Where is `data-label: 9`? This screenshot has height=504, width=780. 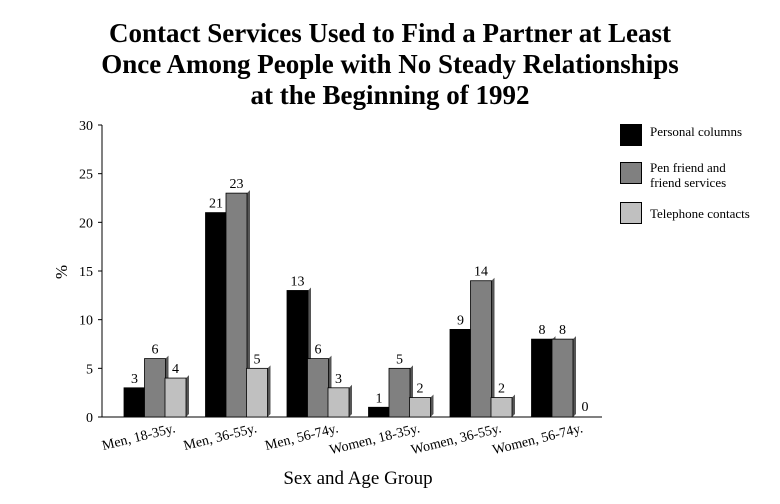 data-label: 9 is located at coordinates (460, 320).